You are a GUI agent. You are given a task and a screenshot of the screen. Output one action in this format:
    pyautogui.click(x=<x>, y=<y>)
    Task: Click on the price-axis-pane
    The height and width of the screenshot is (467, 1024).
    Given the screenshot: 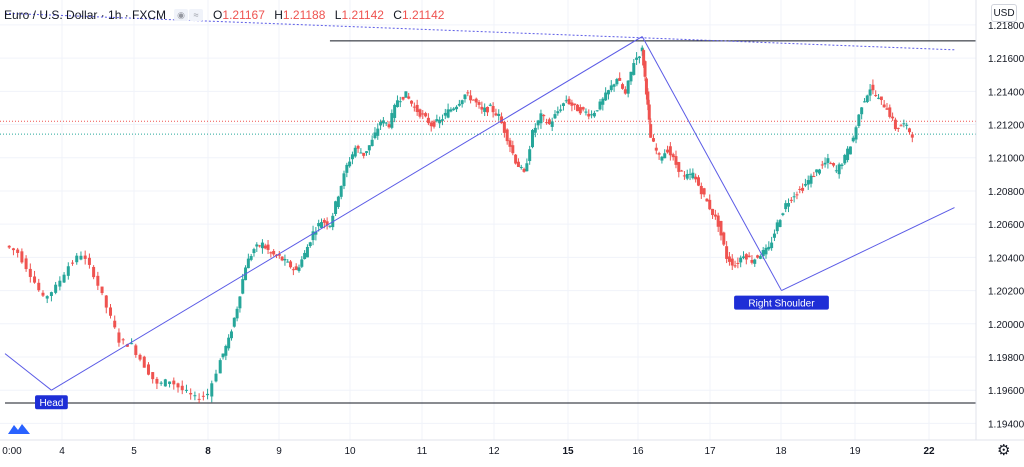 What is the action you would take?
    pyautogui.click(x=1000, y=231)
    